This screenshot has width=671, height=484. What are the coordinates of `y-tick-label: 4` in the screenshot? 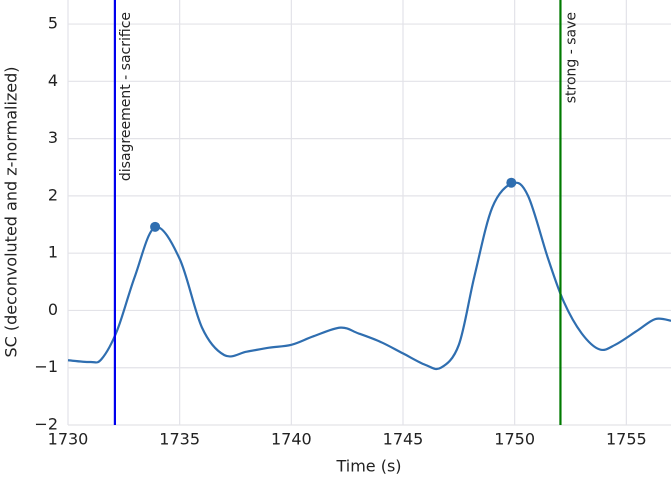 It's located at (53, 80).